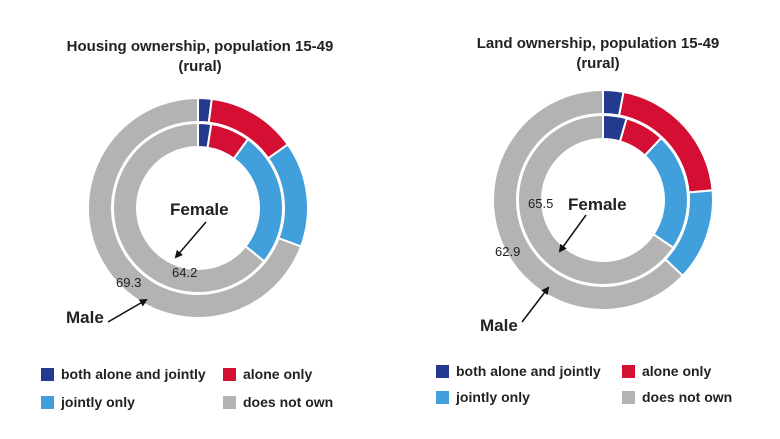 The height and width of the screenshot is (439, 780). What do you see at coordinates (572, 233) in the screenshot?
I see `female-arrow-right` at bounding box center [572, 233].